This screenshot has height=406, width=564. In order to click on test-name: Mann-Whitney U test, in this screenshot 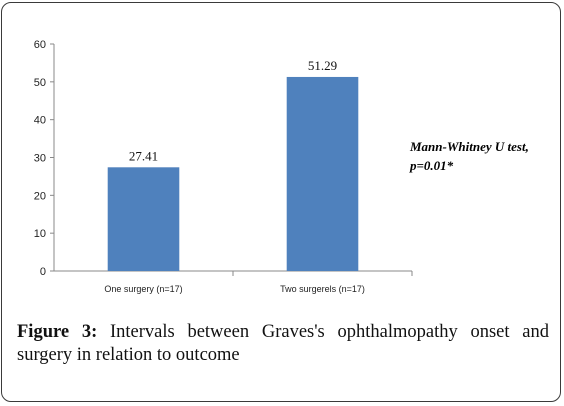, I will do `click(469, 146)`.